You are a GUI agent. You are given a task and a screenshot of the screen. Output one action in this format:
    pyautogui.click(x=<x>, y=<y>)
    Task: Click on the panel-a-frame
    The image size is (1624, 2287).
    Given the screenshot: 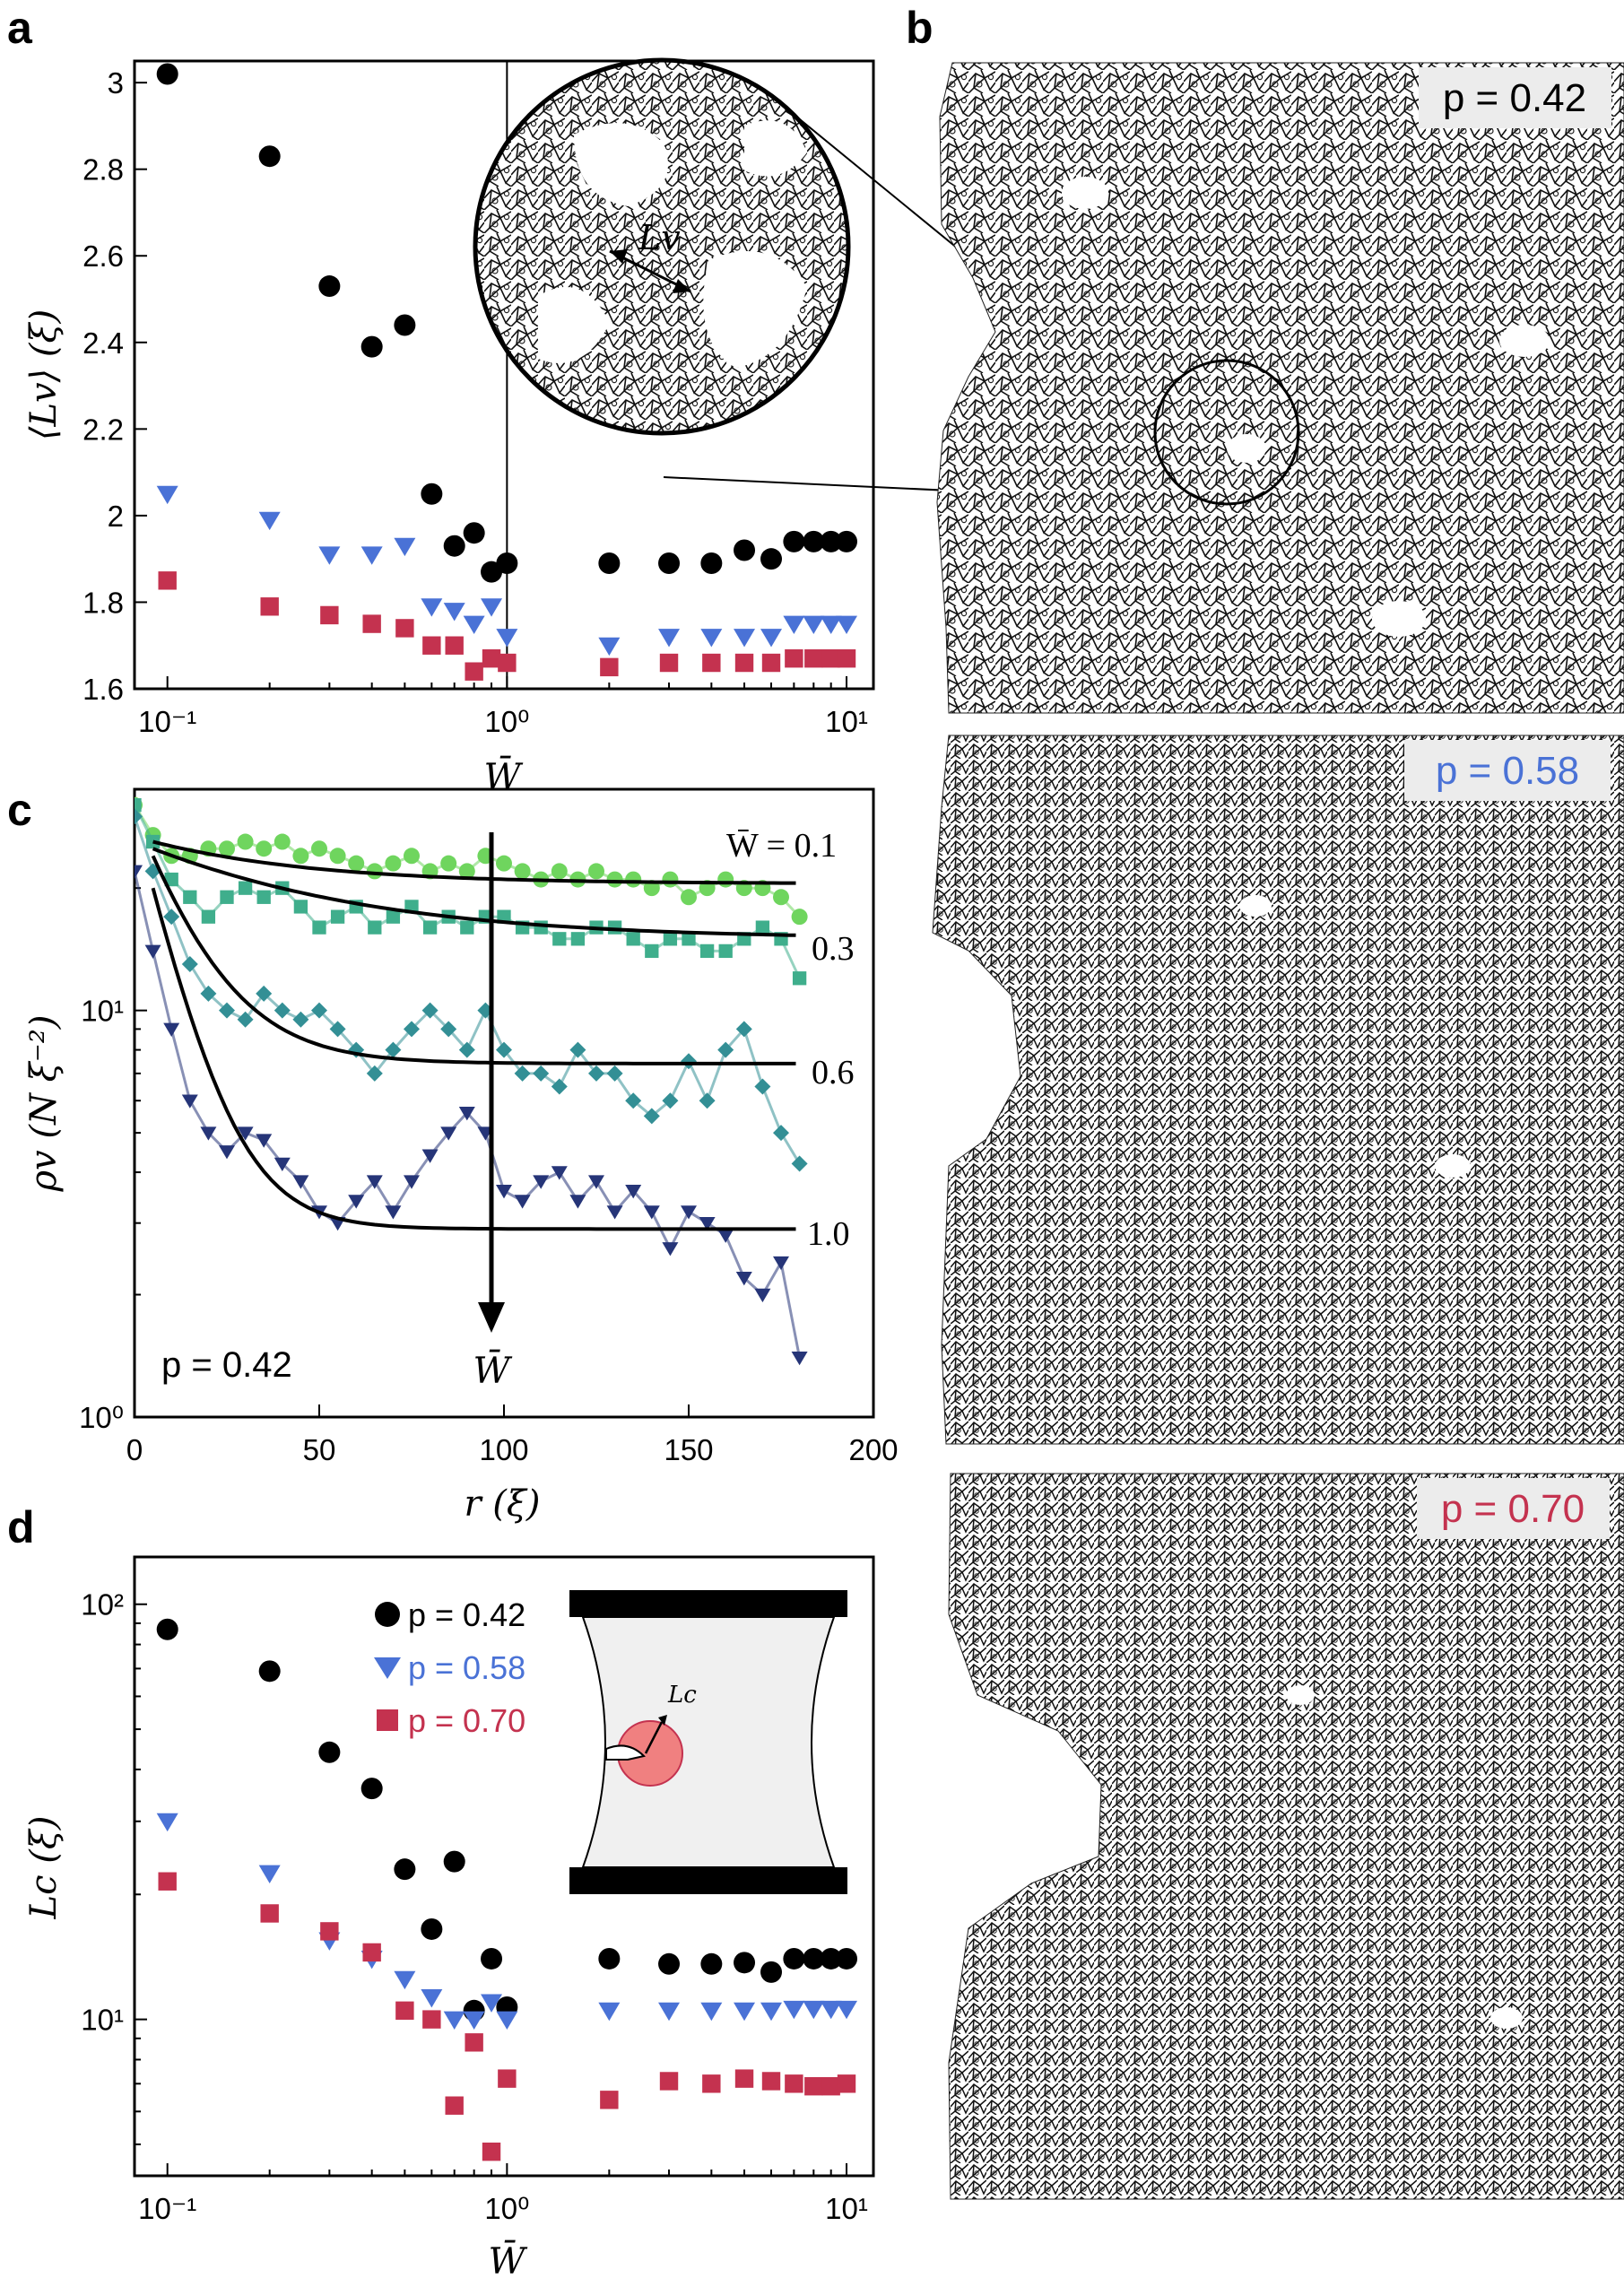 What is the action you would take?
    pyautogui.click(x=504, y=375)
    